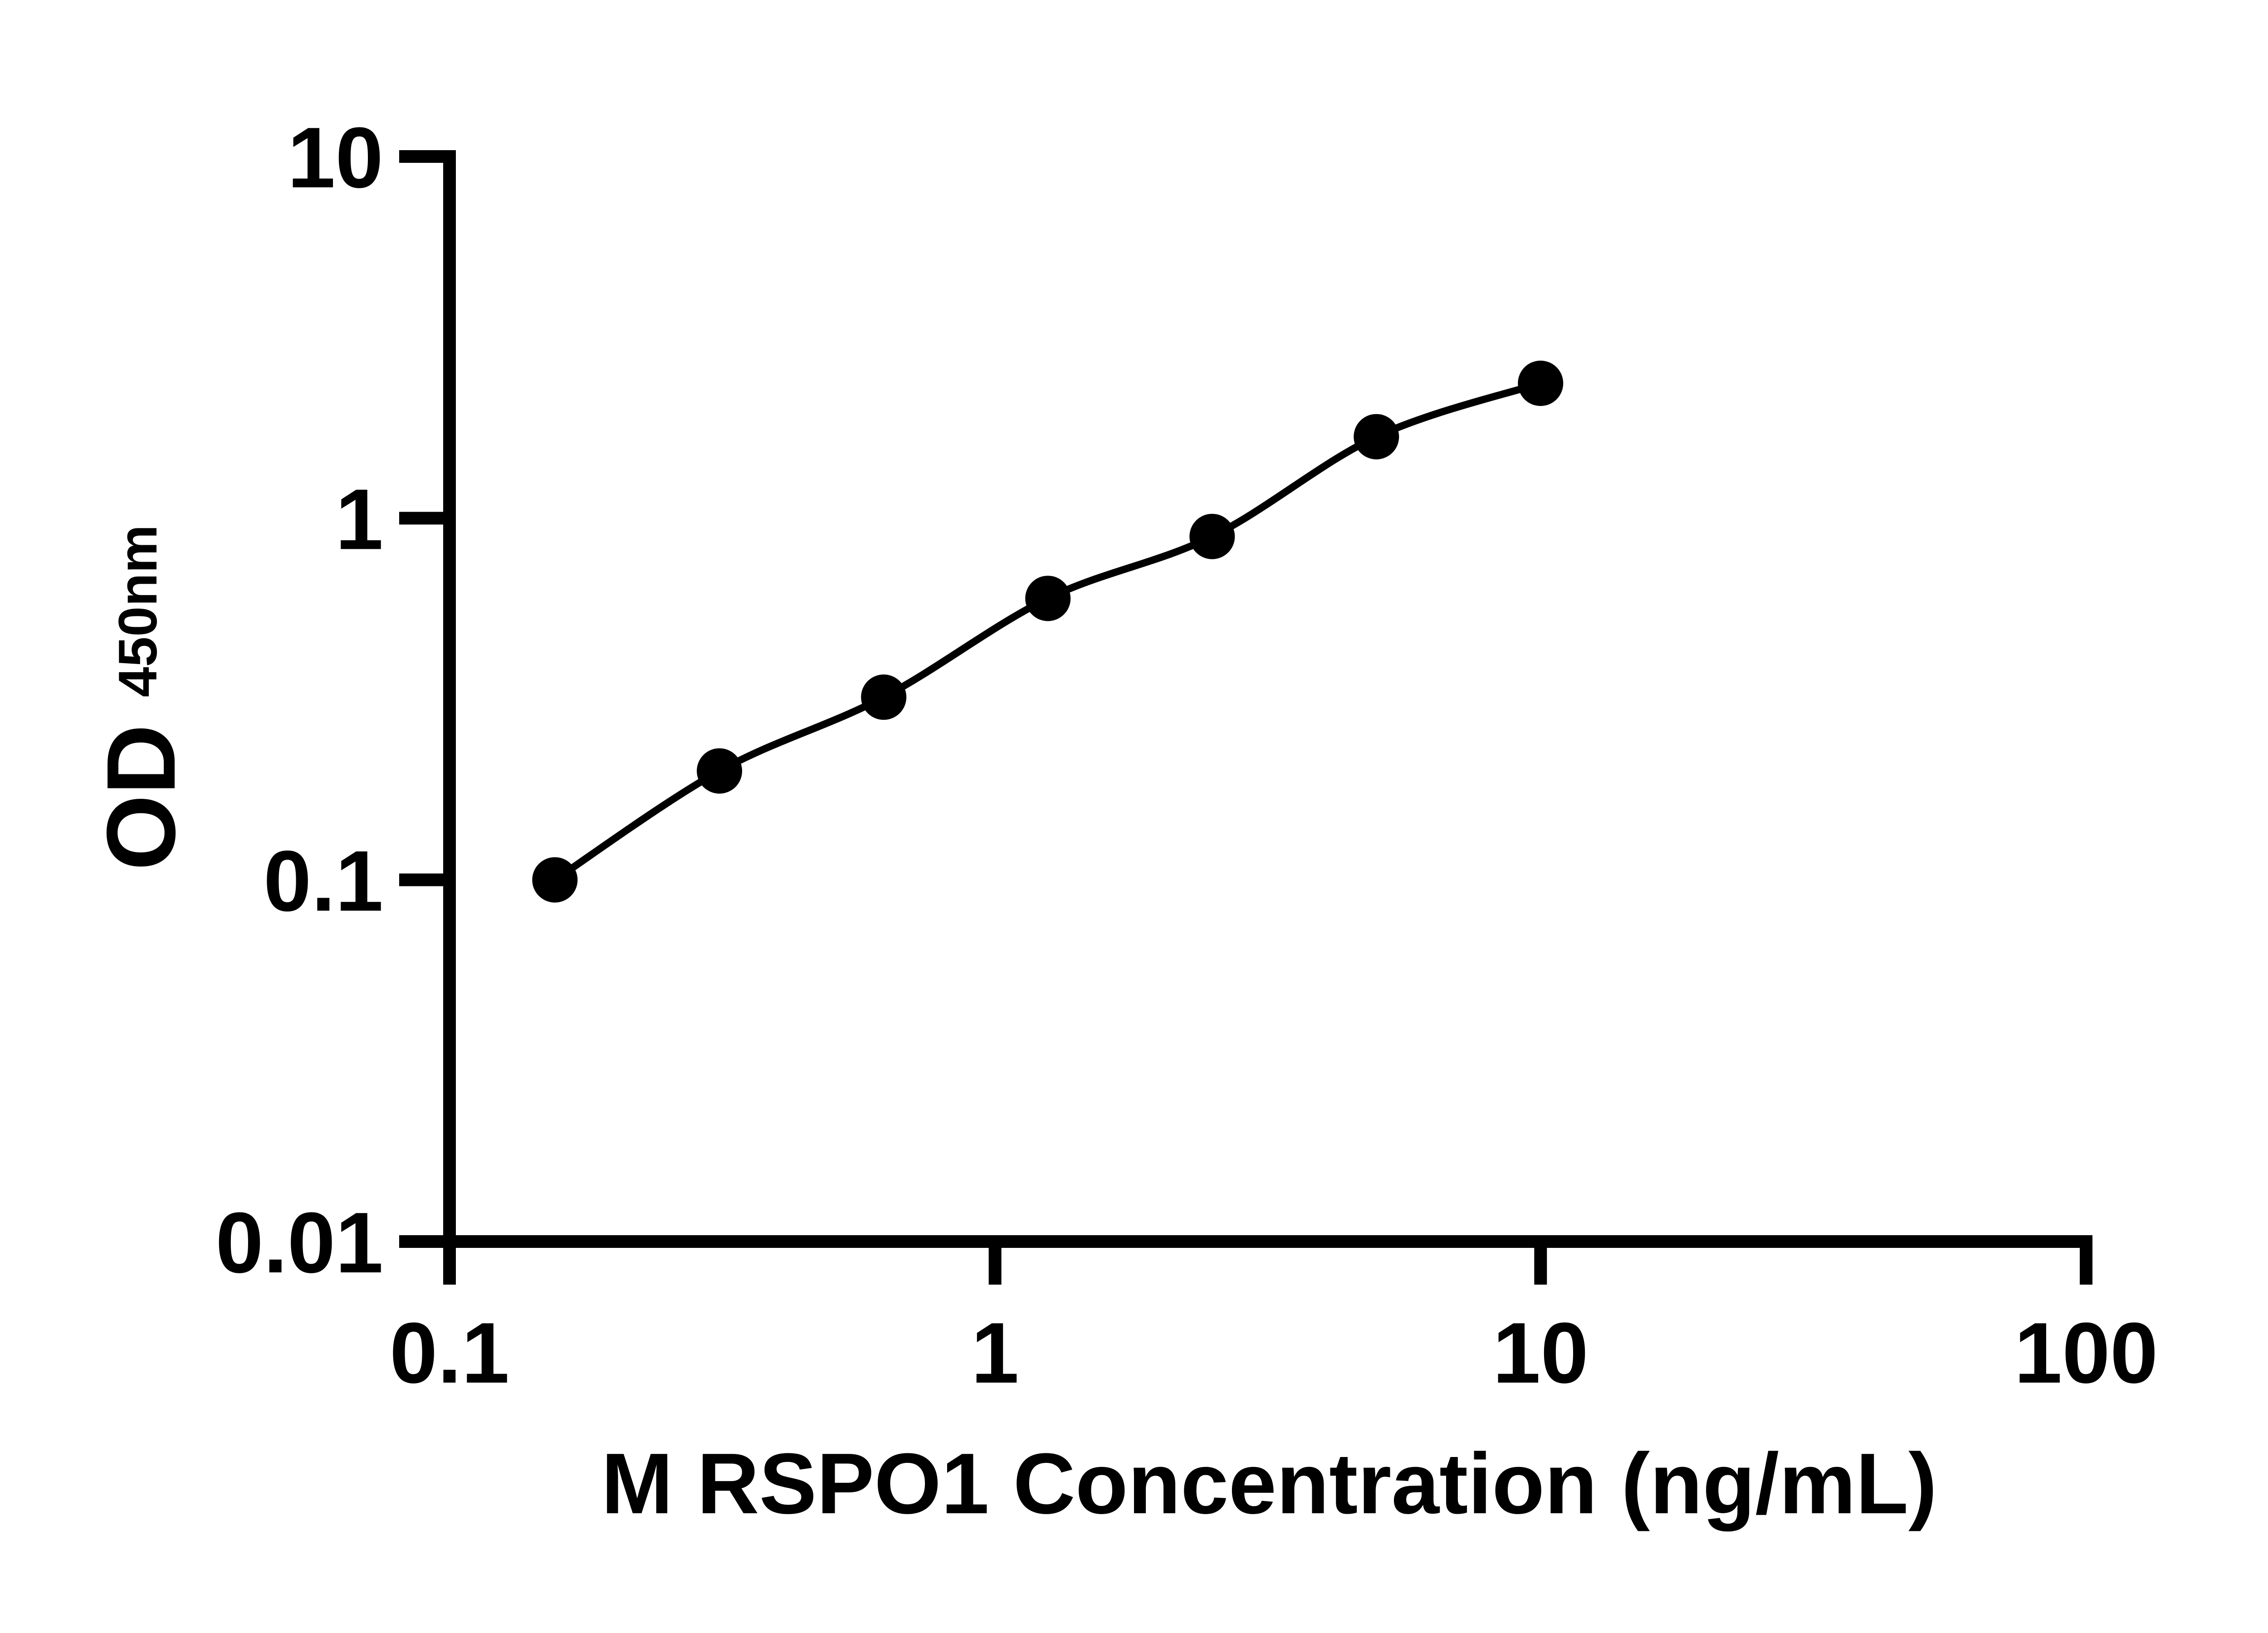 Image resolution: width=2268 pixels, height=1633 pixels. Describe the element at coordinates (359, 519) in the screenshot. I see `y-tick-label: 1` at that location.